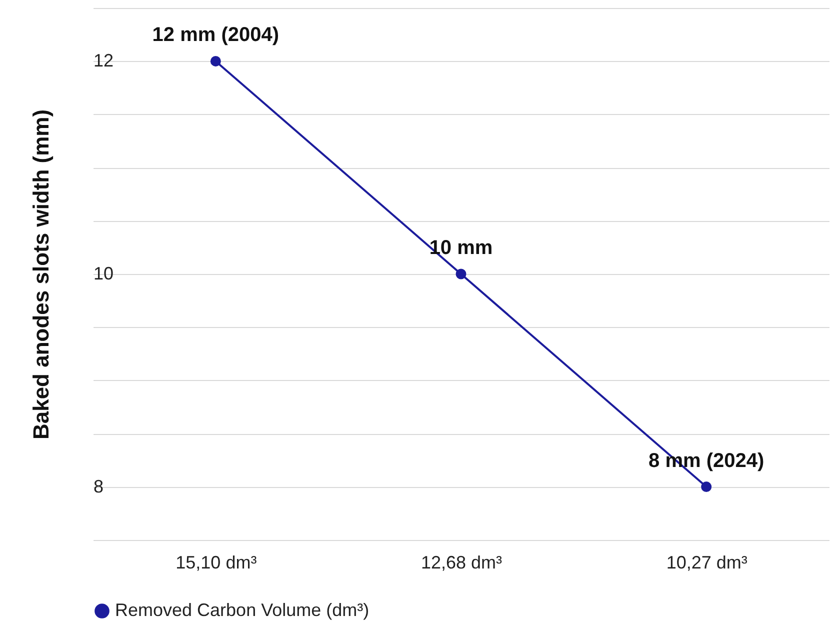 Image resolution: width=839 pixels, height=628 pixels. I want to click on data-label: 10 mm, so click(461, 248).